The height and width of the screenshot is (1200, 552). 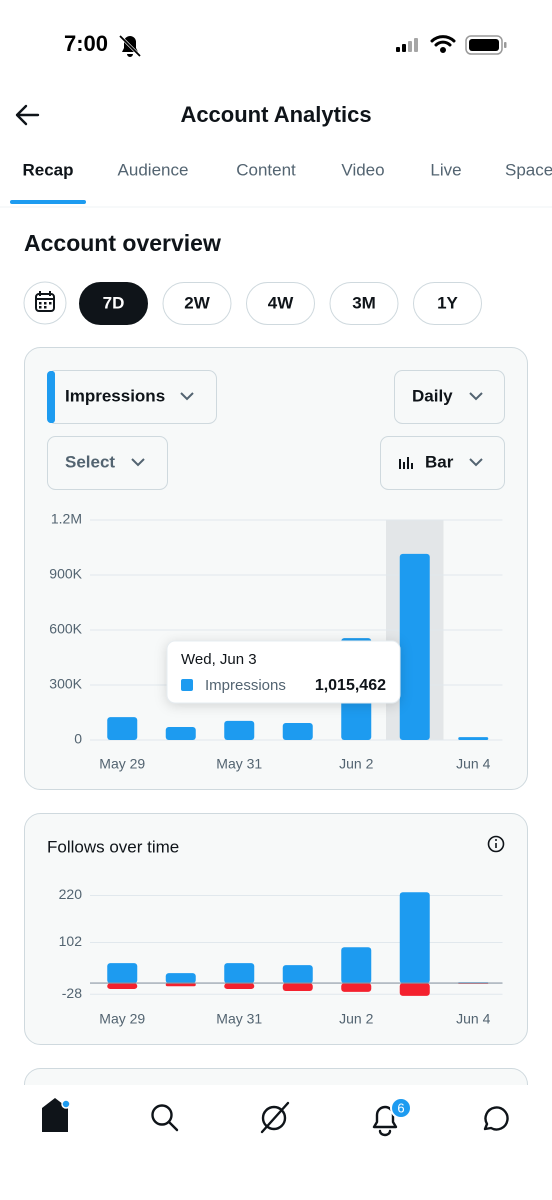 What do you see at coordinates (65, 684) in the screenshot?
I see `y-tick-label: 300K` at bounding box center [65, 684].